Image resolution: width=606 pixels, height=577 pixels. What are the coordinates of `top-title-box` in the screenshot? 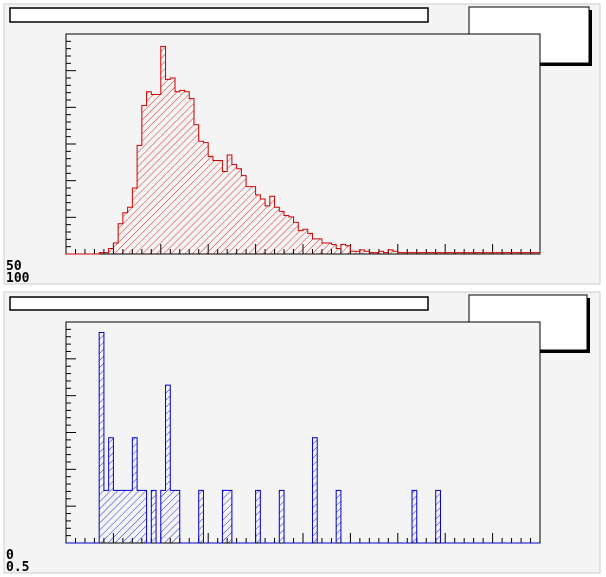 It's located at (219, 15).